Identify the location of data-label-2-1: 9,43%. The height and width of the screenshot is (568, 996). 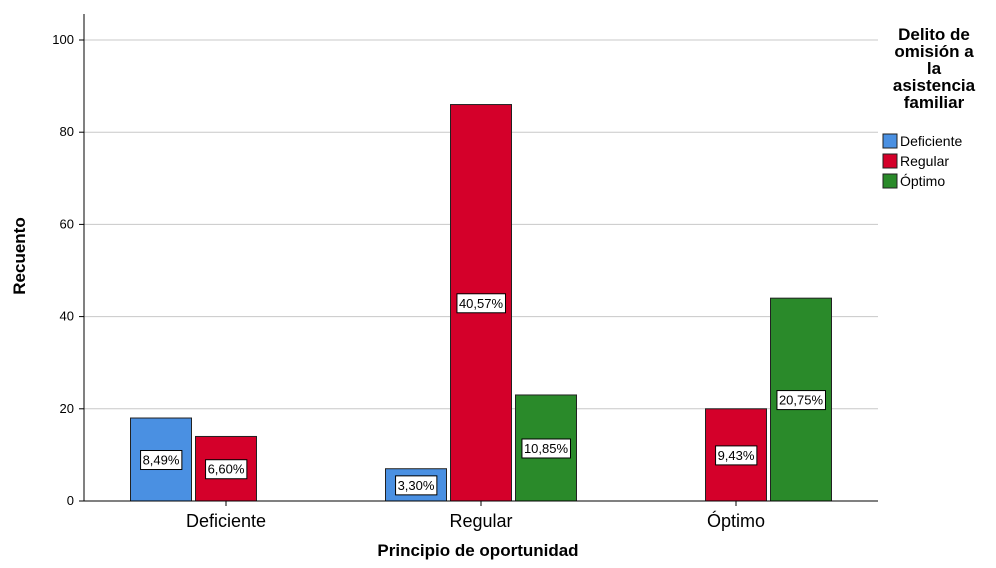
(736, 455).